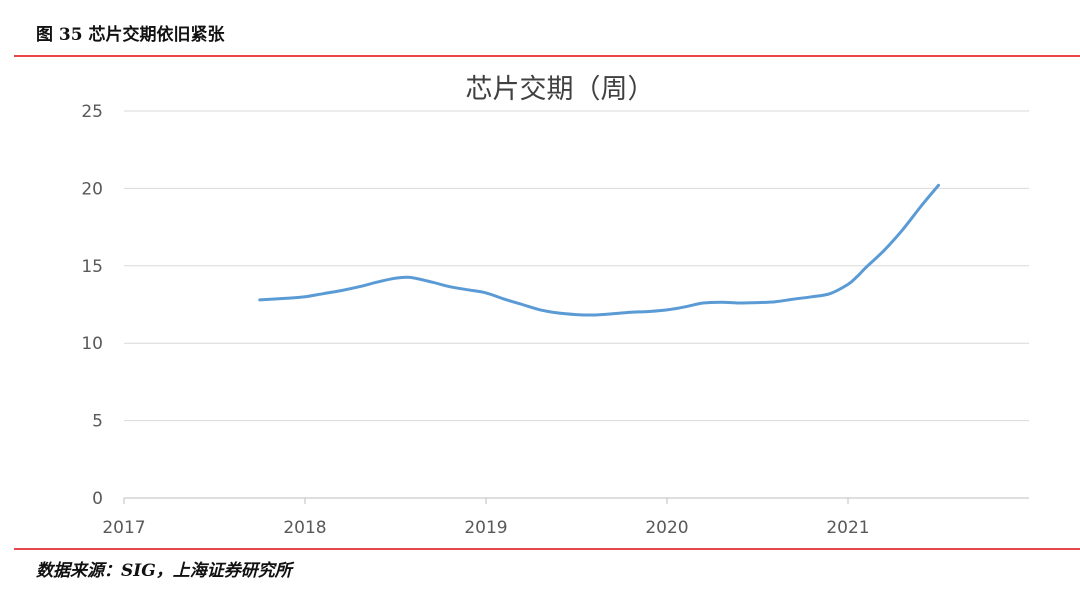 The height and width of the screenshot is (601, 1080). What do you see at coordinates (547, 56) in the screenshot?
I see `top-divider` at bounding box center [547, 56].